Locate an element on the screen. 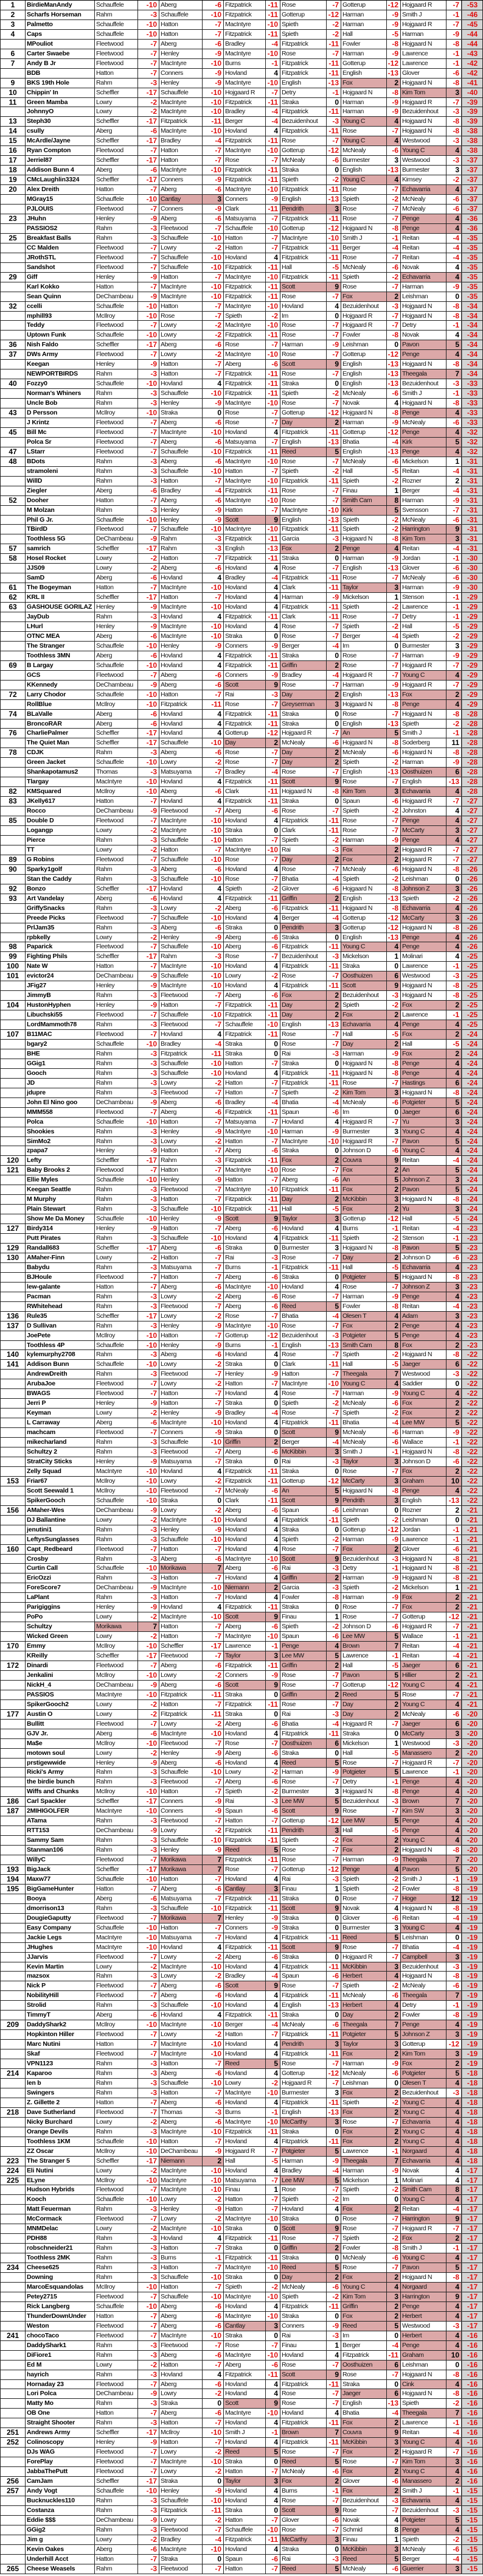  pick-golfer: Westwood is located at coordinates (424, 2326).